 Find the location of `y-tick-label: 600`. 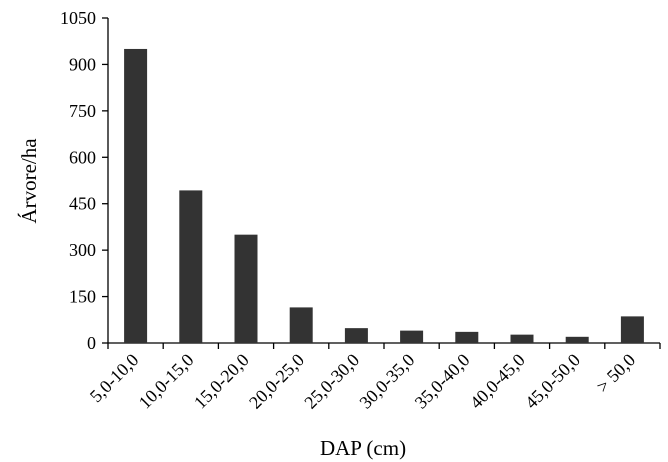

y-tick-label: 600 is located at coordinates (82, 157).